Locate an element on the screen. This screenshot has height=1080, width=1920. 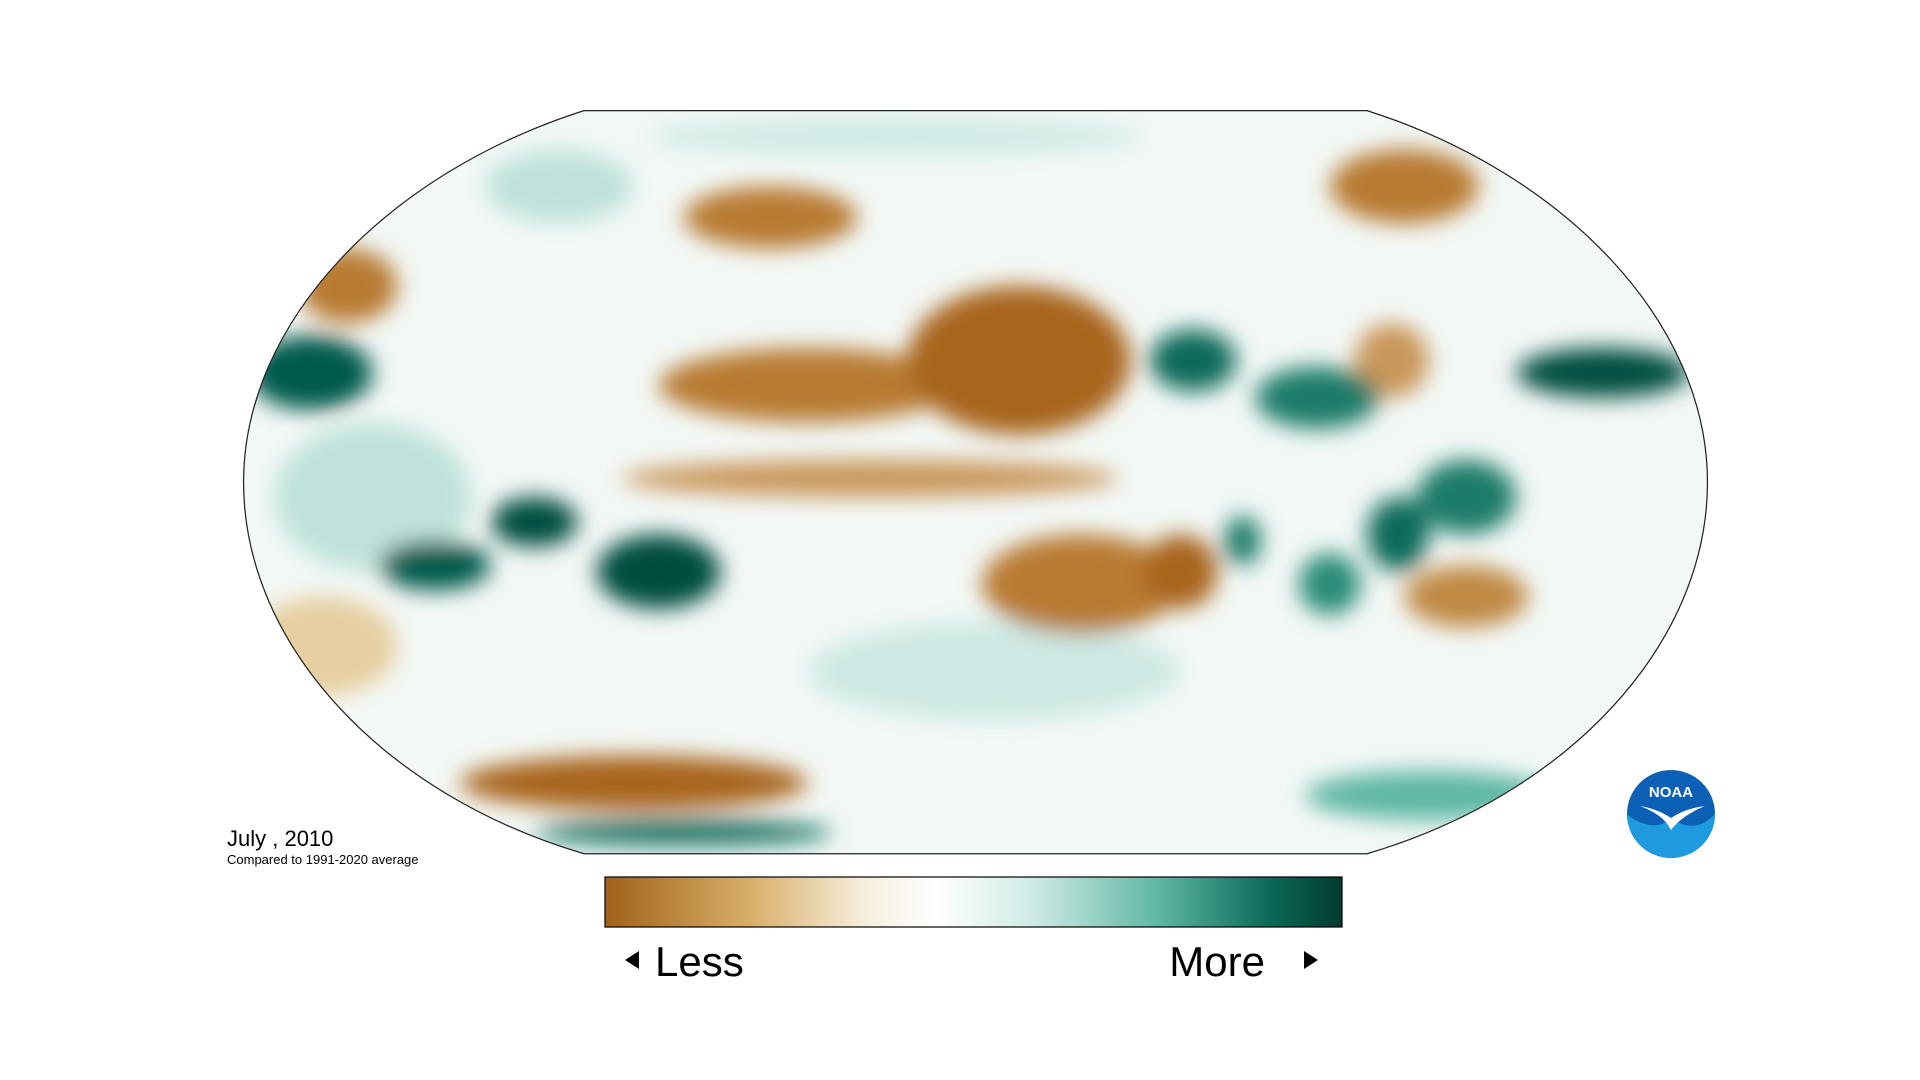
more-arrow is located at coordinates (1311, 960).